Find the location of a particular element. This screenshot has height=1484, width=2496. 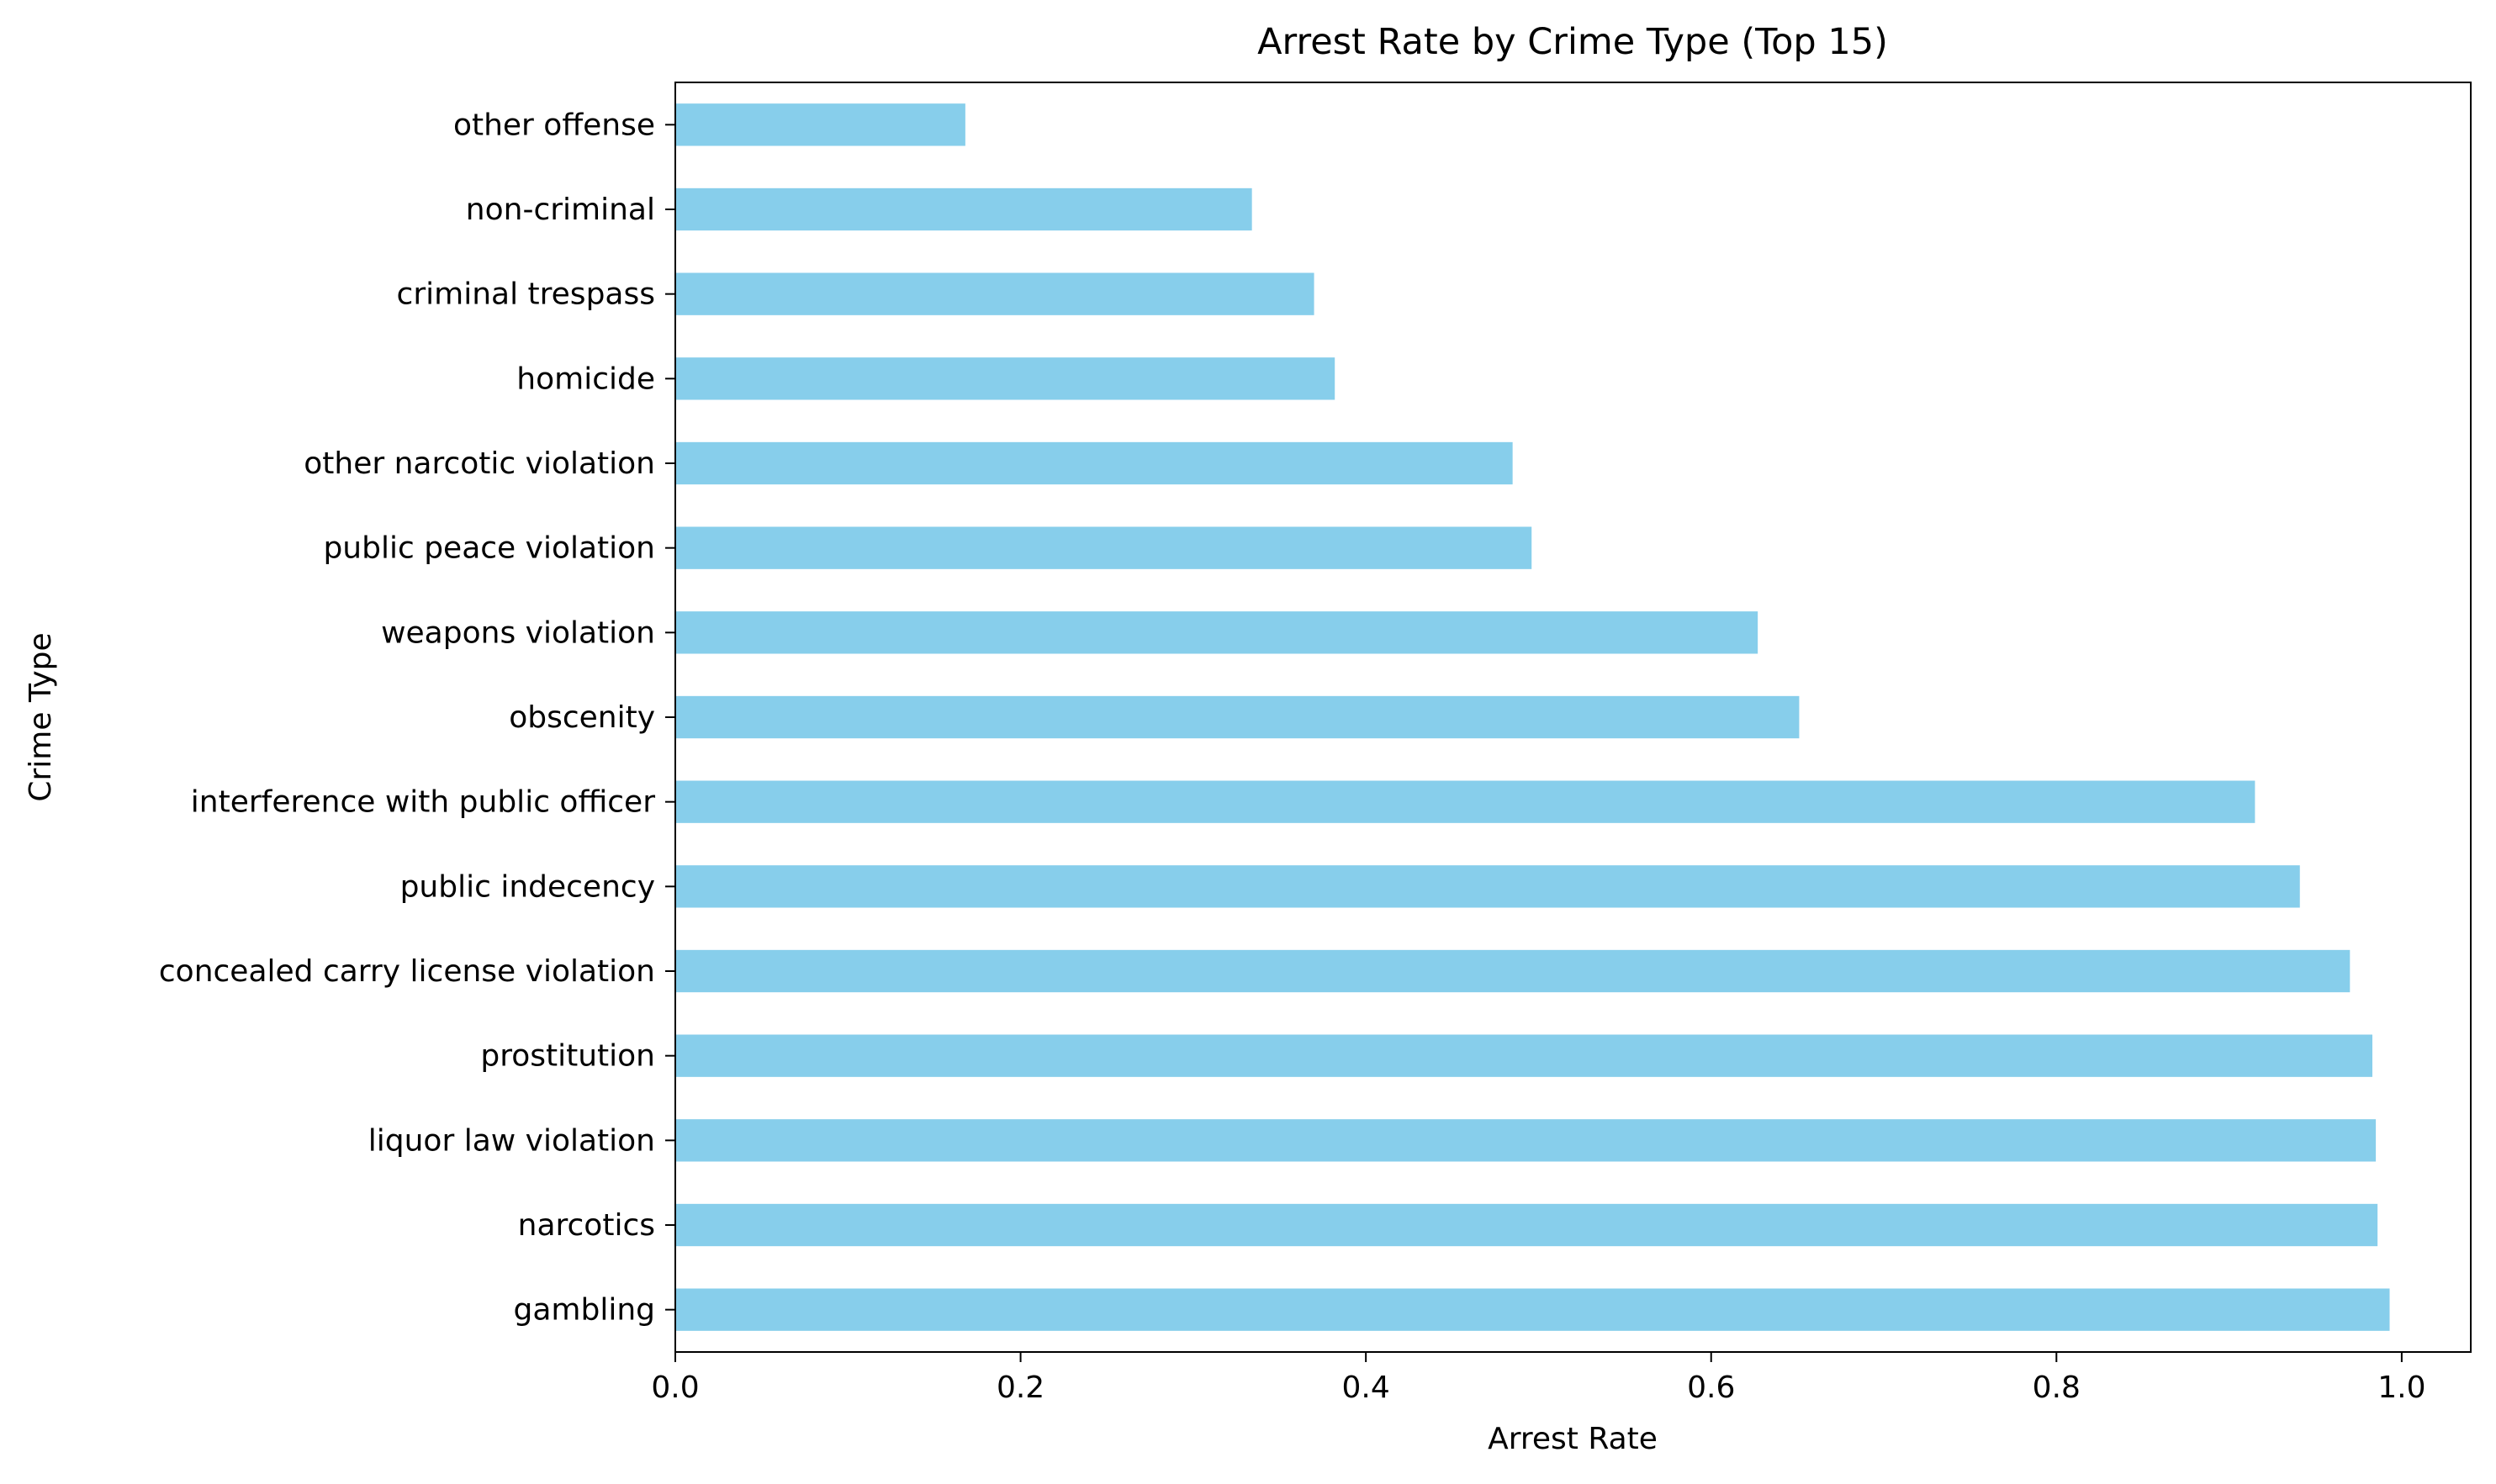

x-tick-label: 0.8 is located at coordinates (2057, 1387).